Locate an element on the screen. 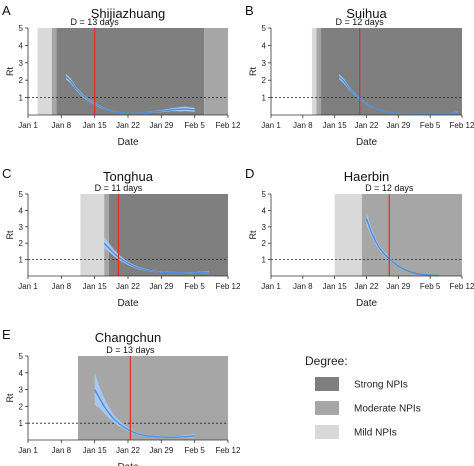 The image size is (474, 466). panel-title: Tonghua is located at coordinates (128, 176).